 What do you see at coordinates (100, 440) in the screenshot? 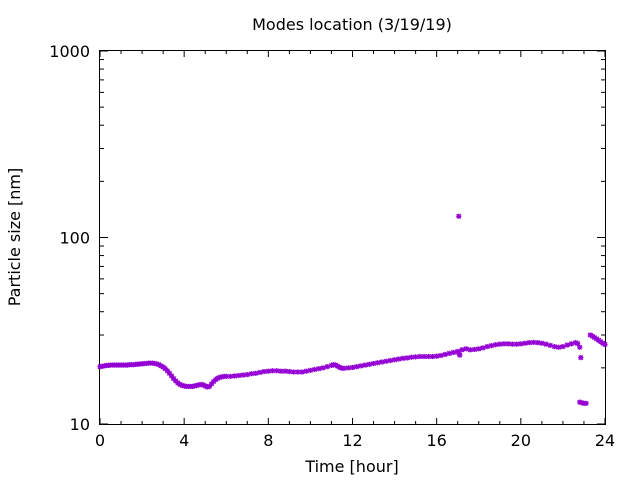
I see `x-tick-label: 0` at bounding box center [100, 440].